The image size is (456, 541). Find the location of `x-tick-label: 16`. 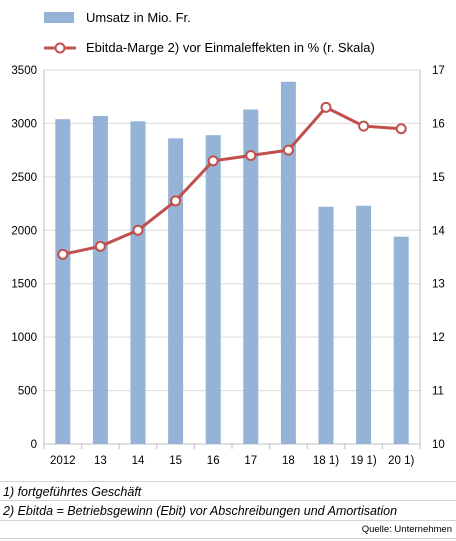

x-tick-label: 16 is located at coordinates (213, 461).